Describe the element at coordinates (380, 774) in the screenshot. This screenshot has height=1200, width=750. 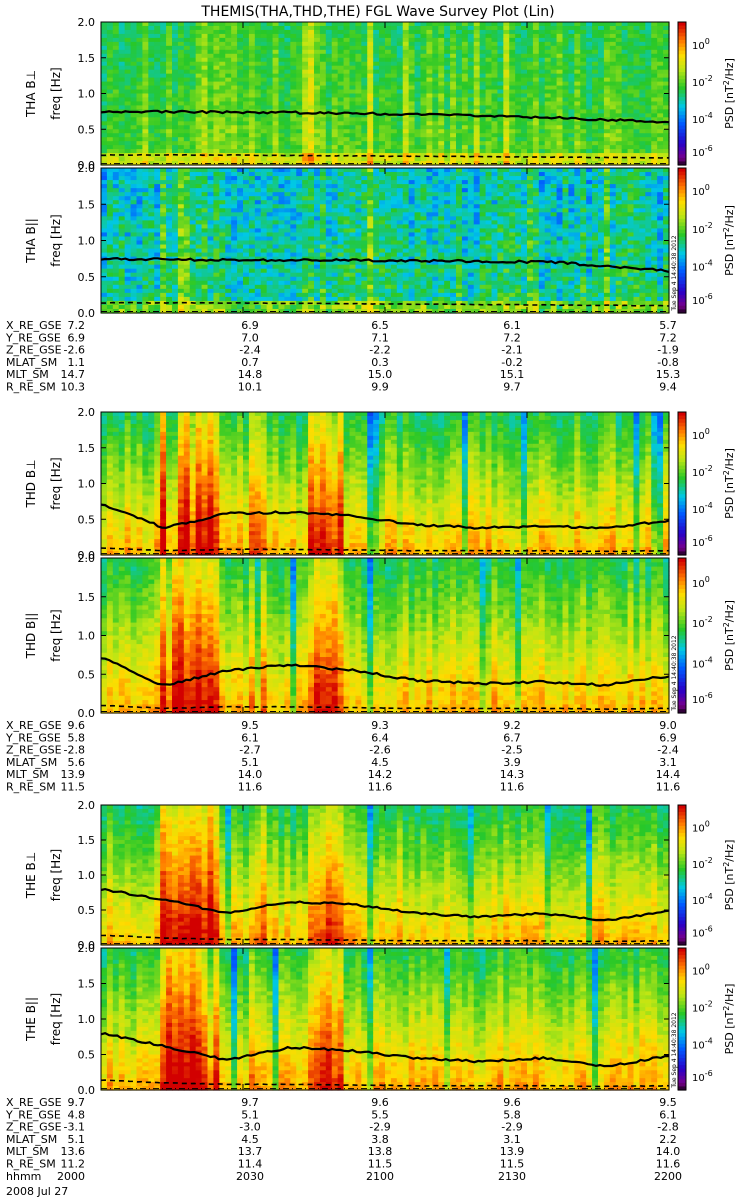
I see `ephemeris-value: 14.2` at that location.